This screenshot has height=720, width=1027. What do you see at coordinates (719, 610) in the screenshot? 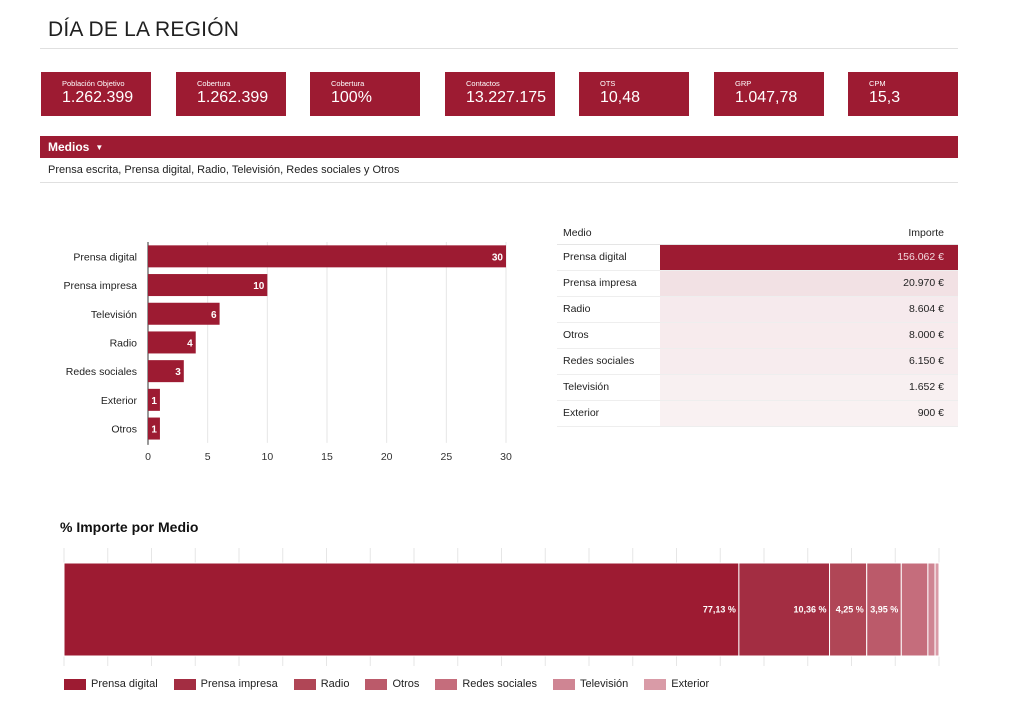
I see `stack-segment-label: 77,13 %` at bounding box center [719, 610].